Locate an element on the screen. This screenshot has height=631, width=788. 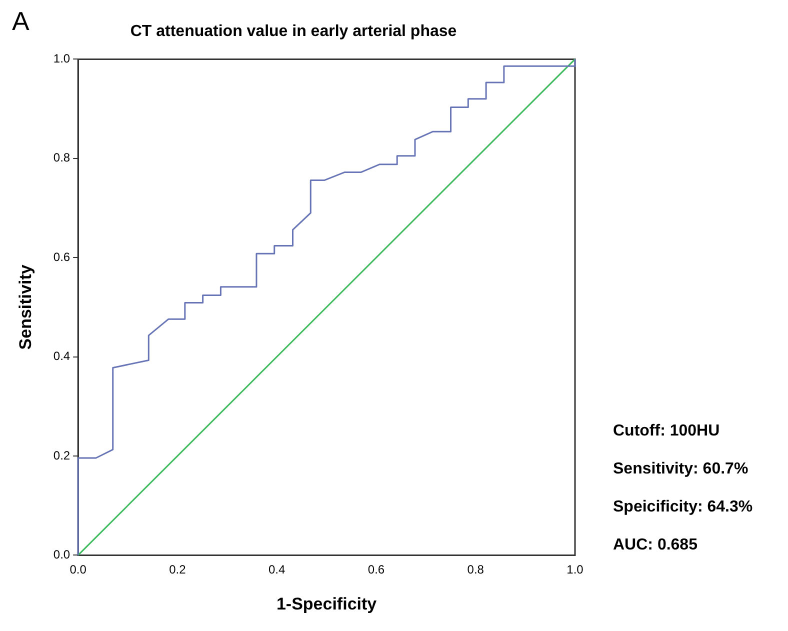
x-tick-label: 0.4 is located at coordinates (277, 569).